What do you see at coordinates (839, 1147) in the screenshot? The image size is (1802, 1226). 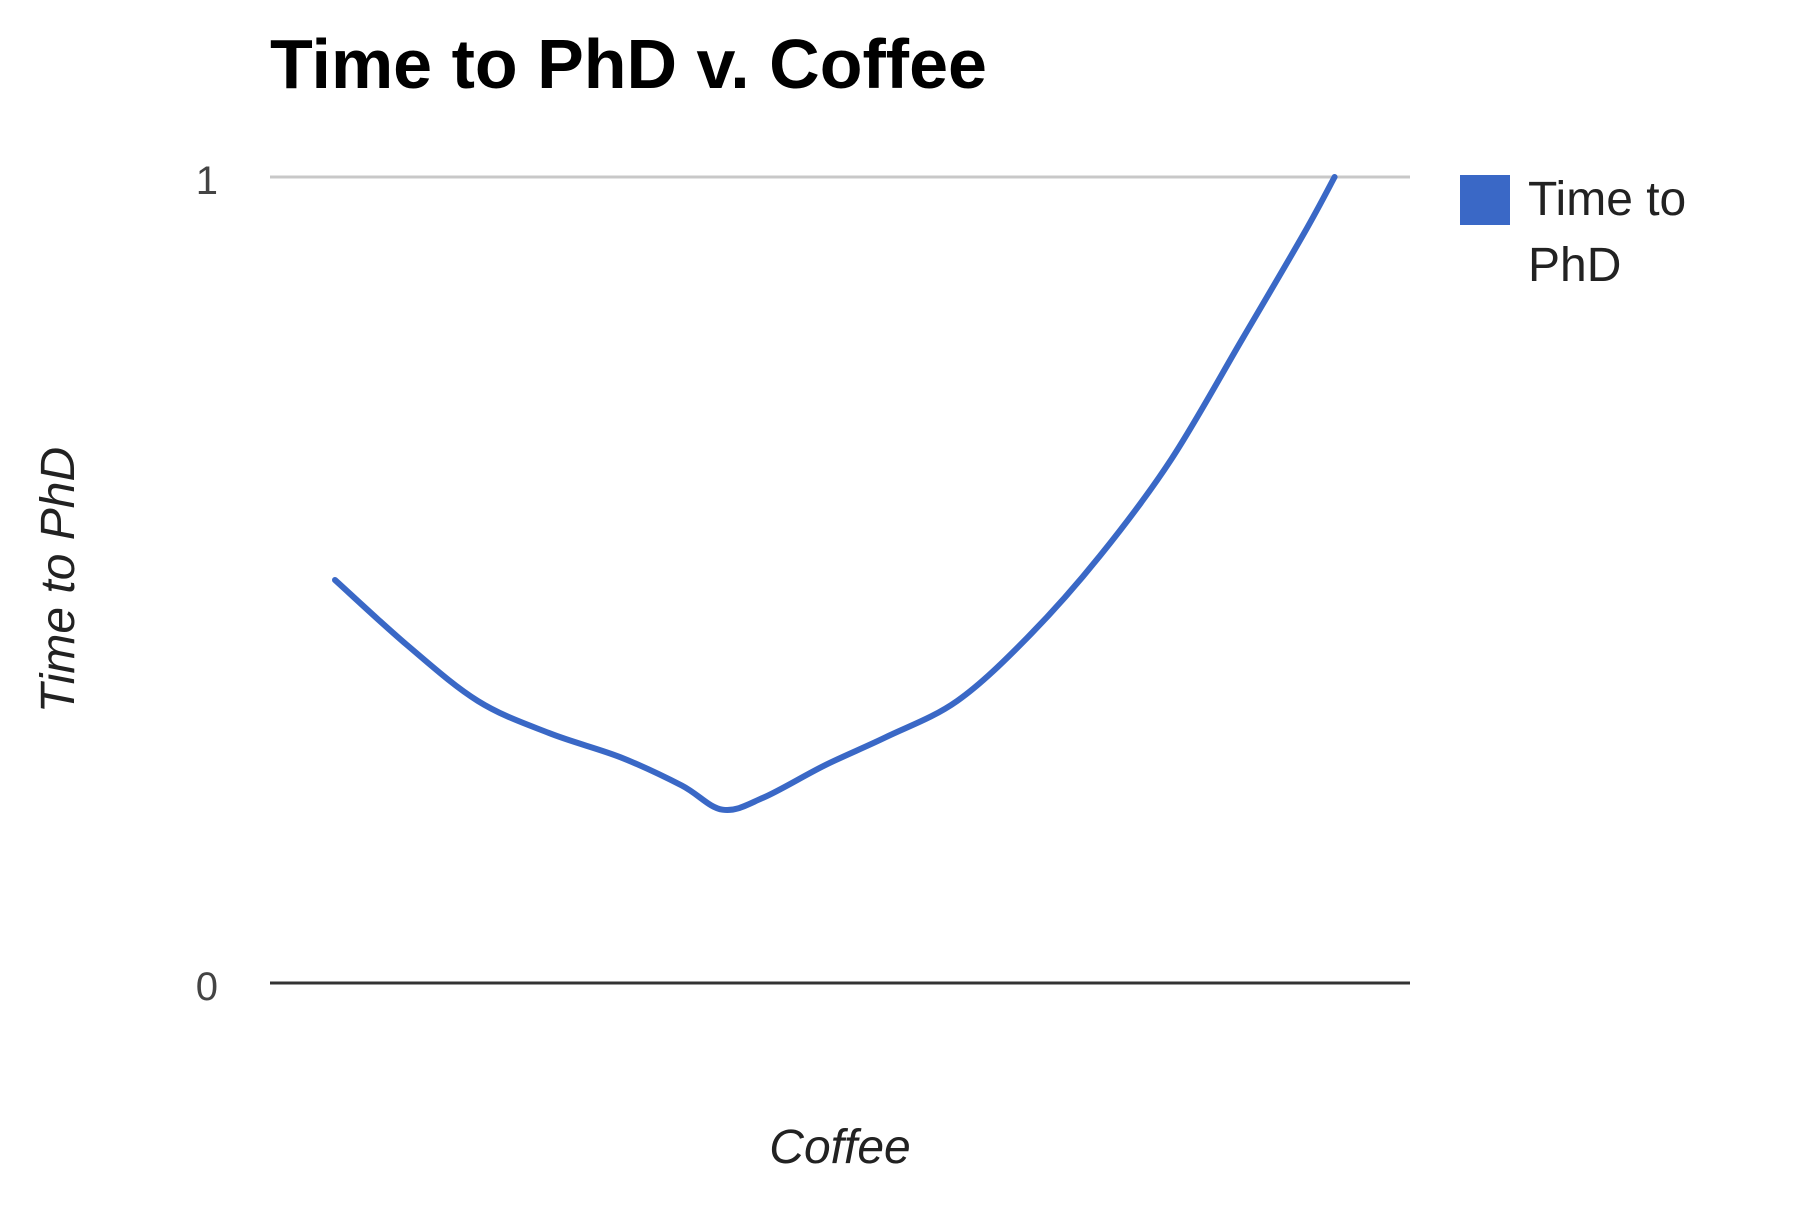 I see `x-axis-title: Coffee` at bounding box center [839, 1147].